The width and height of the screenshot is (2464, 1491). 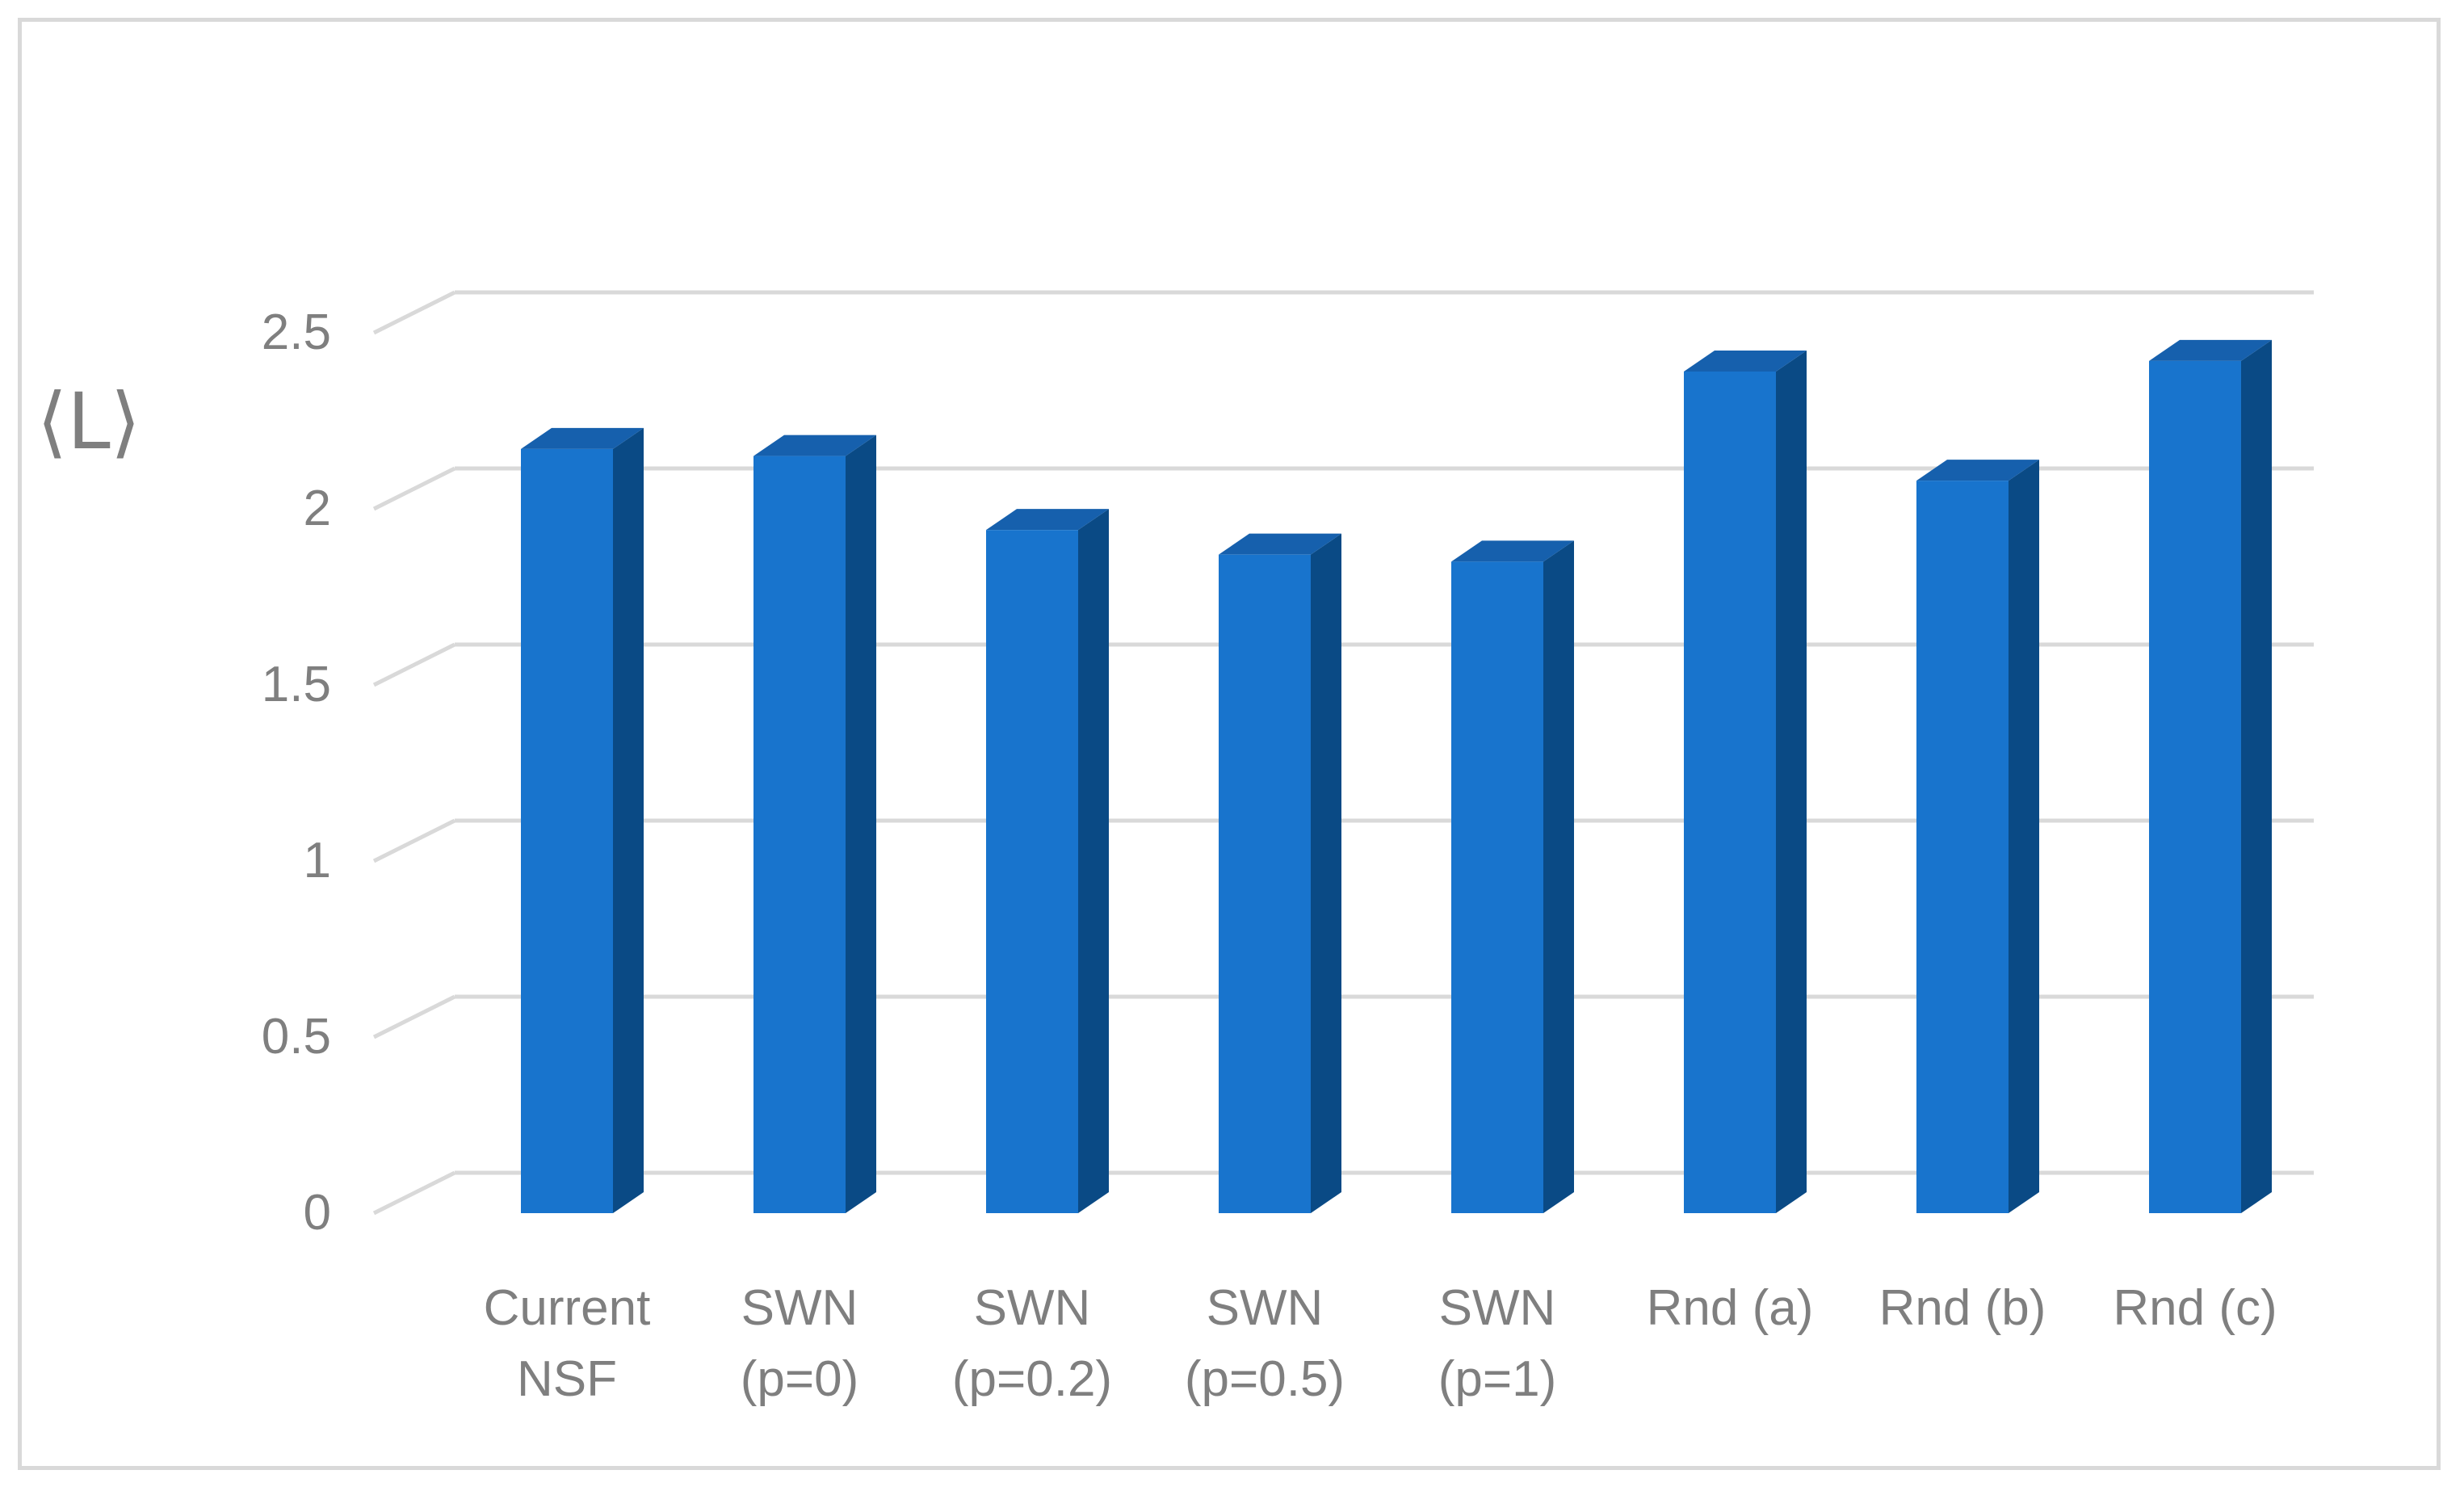 What do you see at coordinates (89, 422) in the screenshot?
I see `y-axis-title: ⟨L⟩` at bounding box center [89, 422].